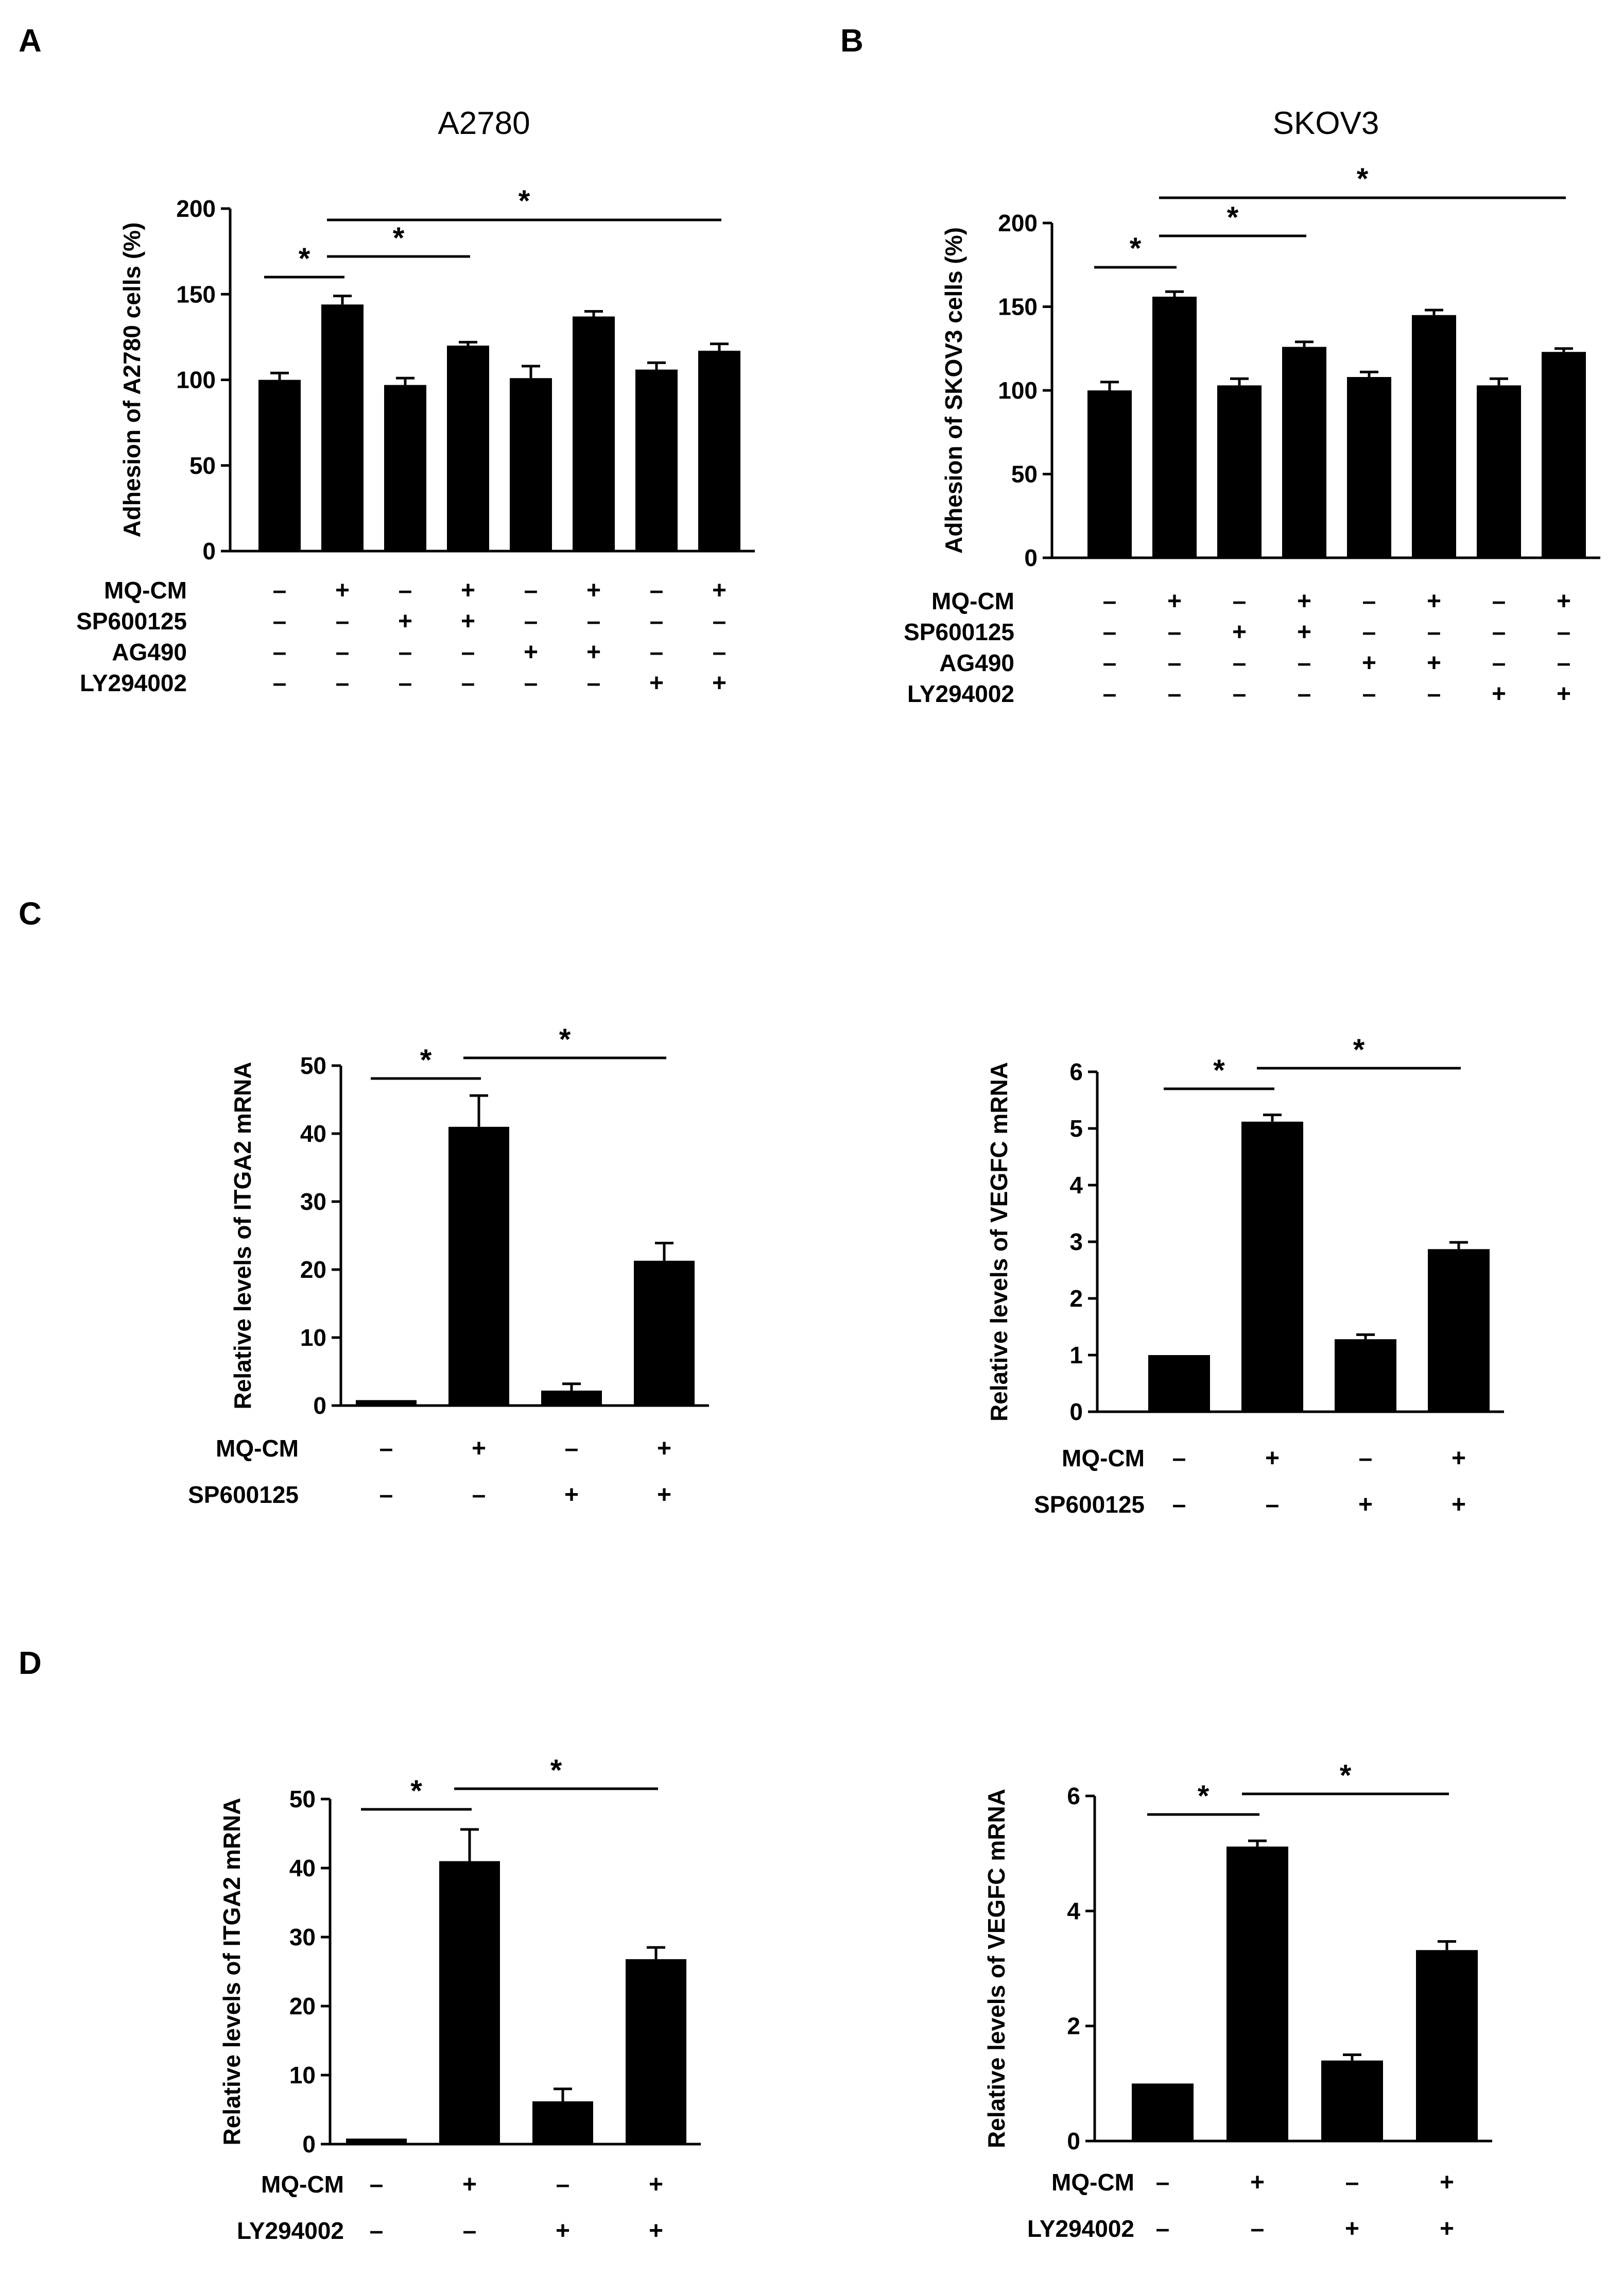 Image resolution: width=1624 pixels, height=2277 pixels. I want to click on condition-label: AG490, so click(976, 662).